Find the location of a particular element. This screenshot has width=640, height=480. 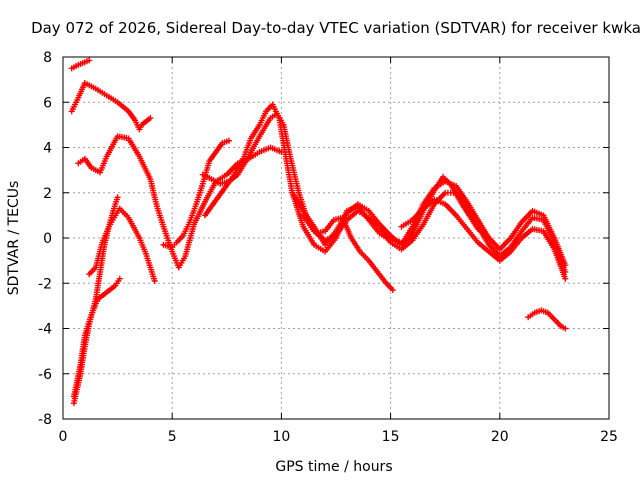

x-tick-label: 5 is located at coordinates (172, 437).